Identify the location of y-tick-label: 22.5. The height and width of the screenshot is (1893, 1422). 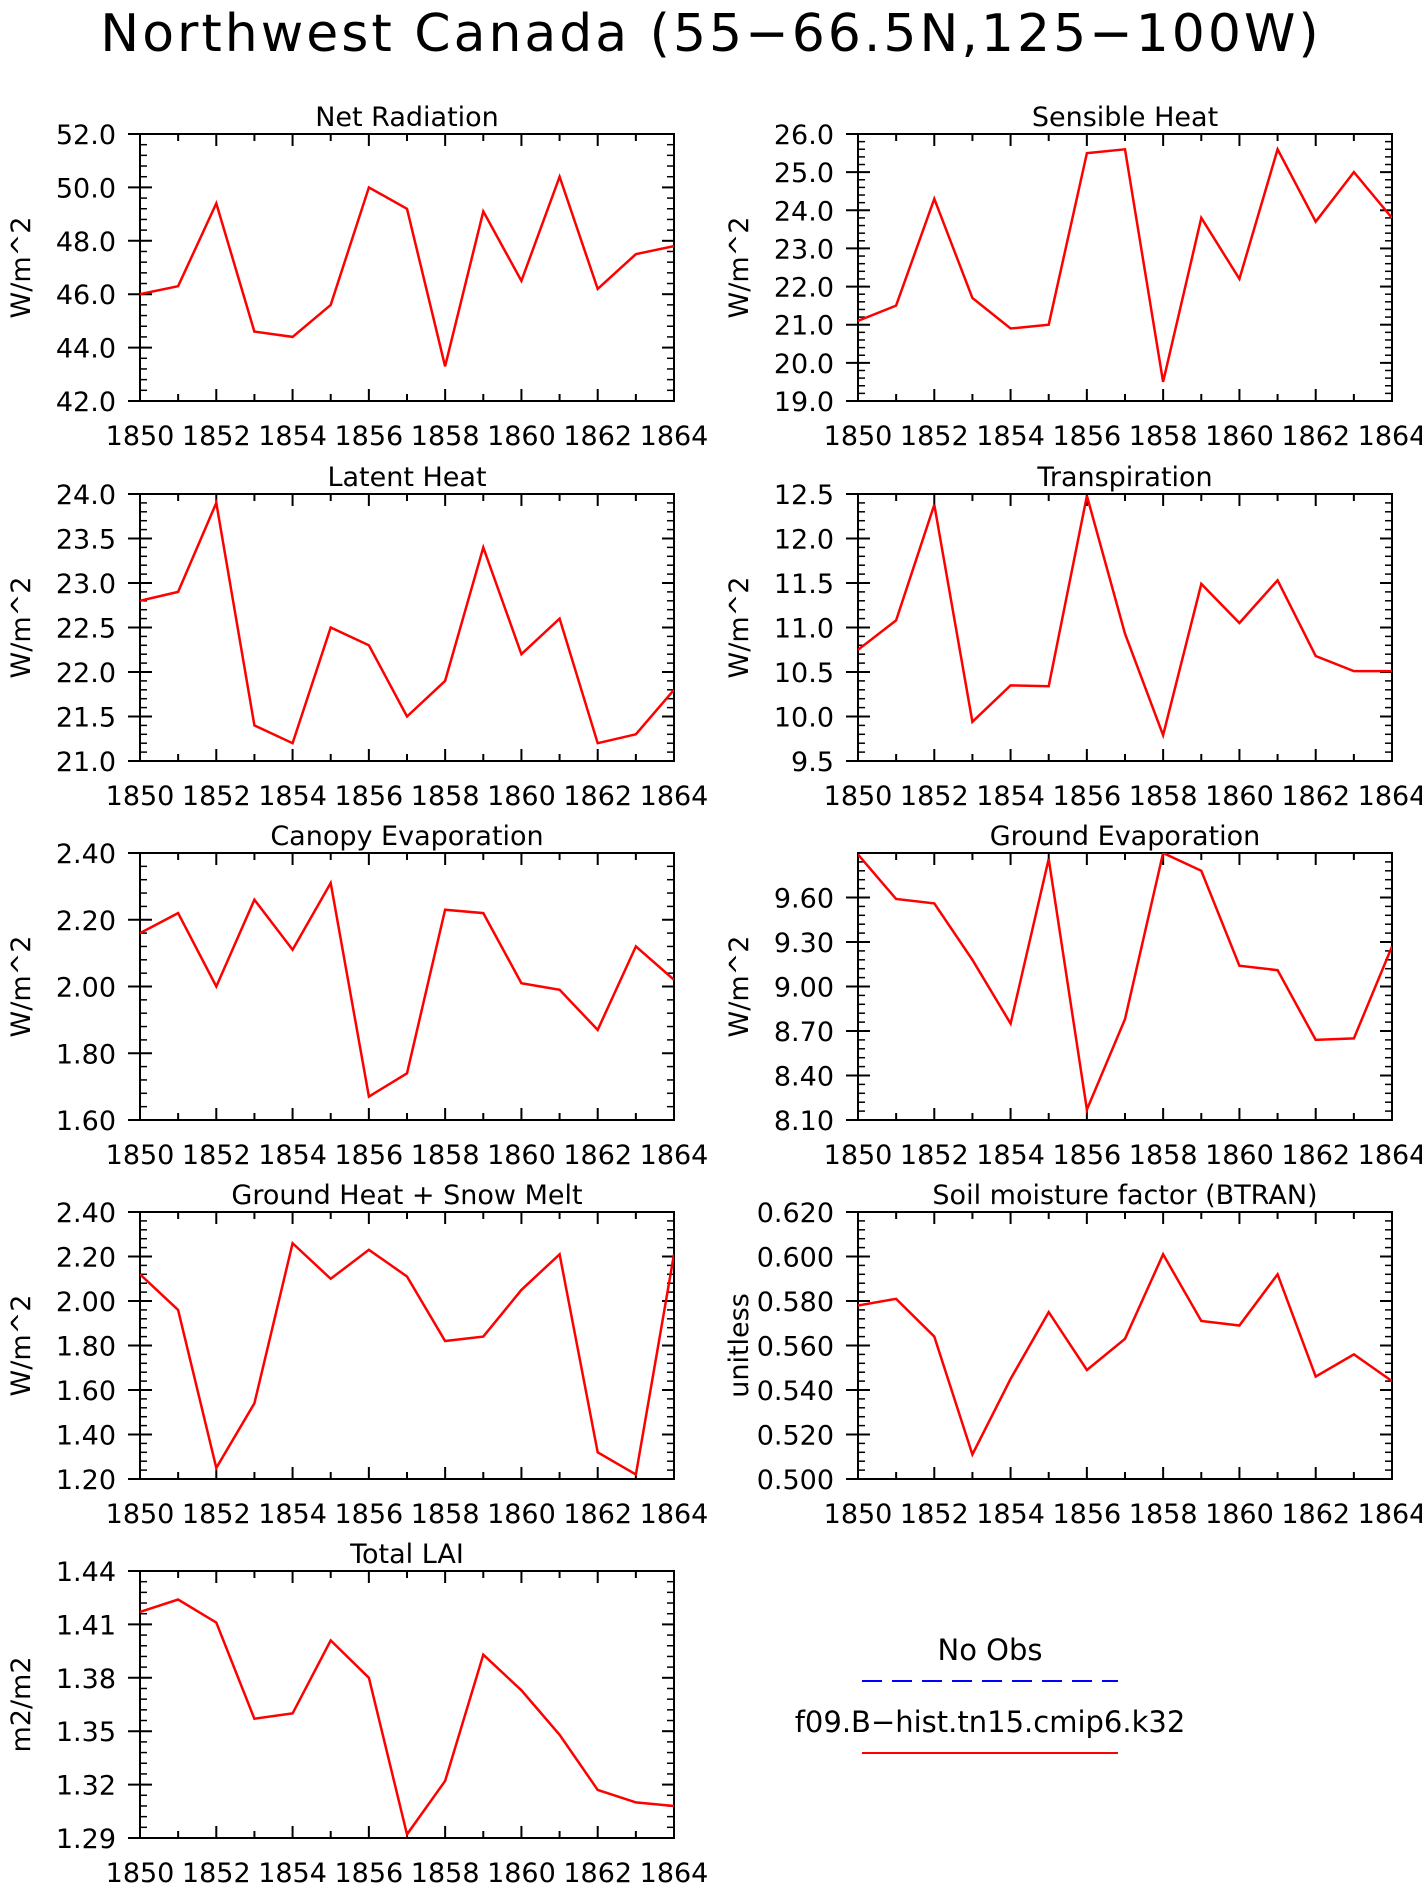
(86, 629).